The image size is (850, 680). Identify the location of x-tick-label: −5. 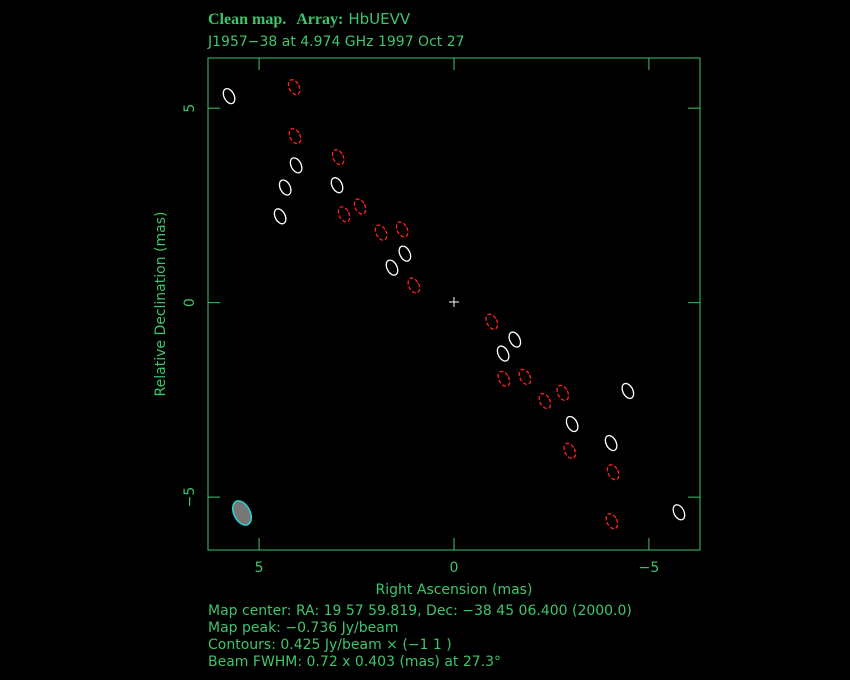
(649, 568).